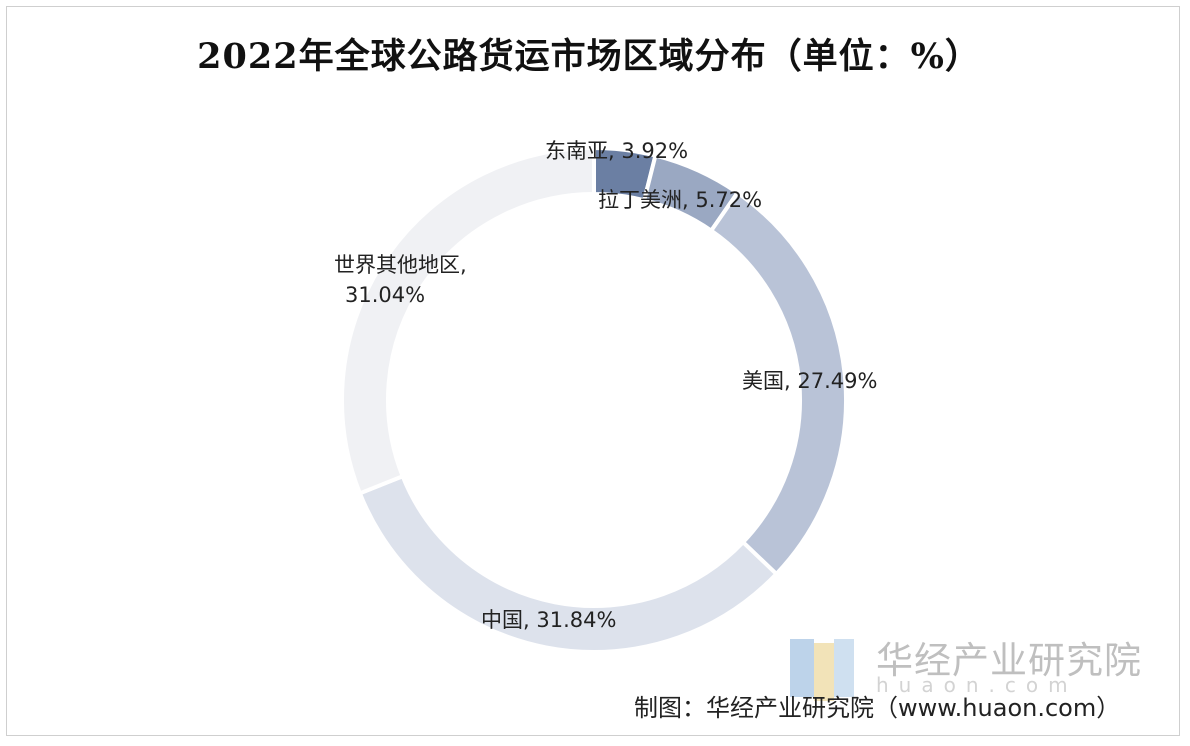  I want to click on label-latin-america: 拉丁美洲, 5.72%, so click(680, 200).